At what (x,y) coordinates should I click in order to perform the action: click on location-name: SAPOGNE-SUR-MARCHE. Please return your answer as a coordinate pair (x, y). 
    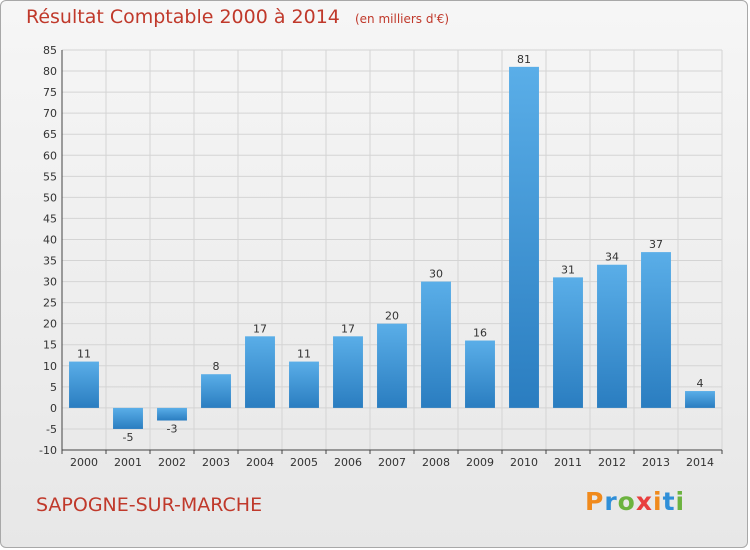
    Looking at the image, I should click on (149, 505).